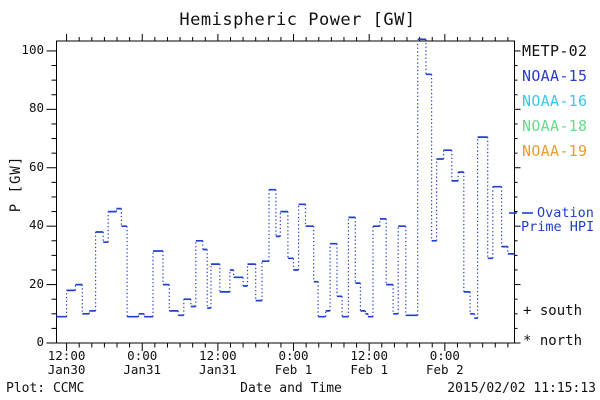 The image size is (600, 400). I want to click on x-tick-label: 0:00 Jan31, so click(142, 362).